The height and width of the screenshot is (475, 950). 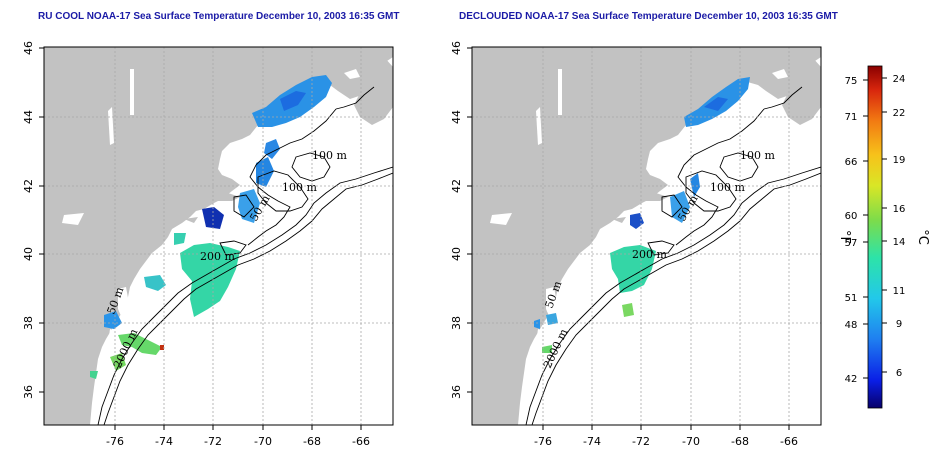 What do you see at coordinates (899, 113) in the screenshot?
I see `celsius-tick: 22` at bounding box center [899, 113].